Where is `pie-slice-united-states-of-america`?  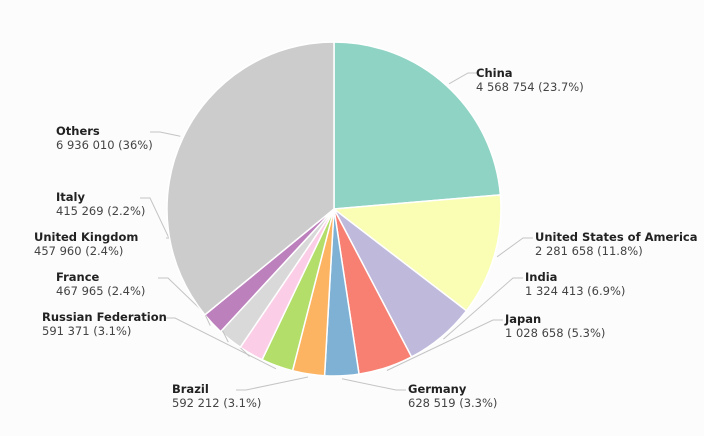
pie-slice-united-states-of-america is located at coordinates (417, 253).